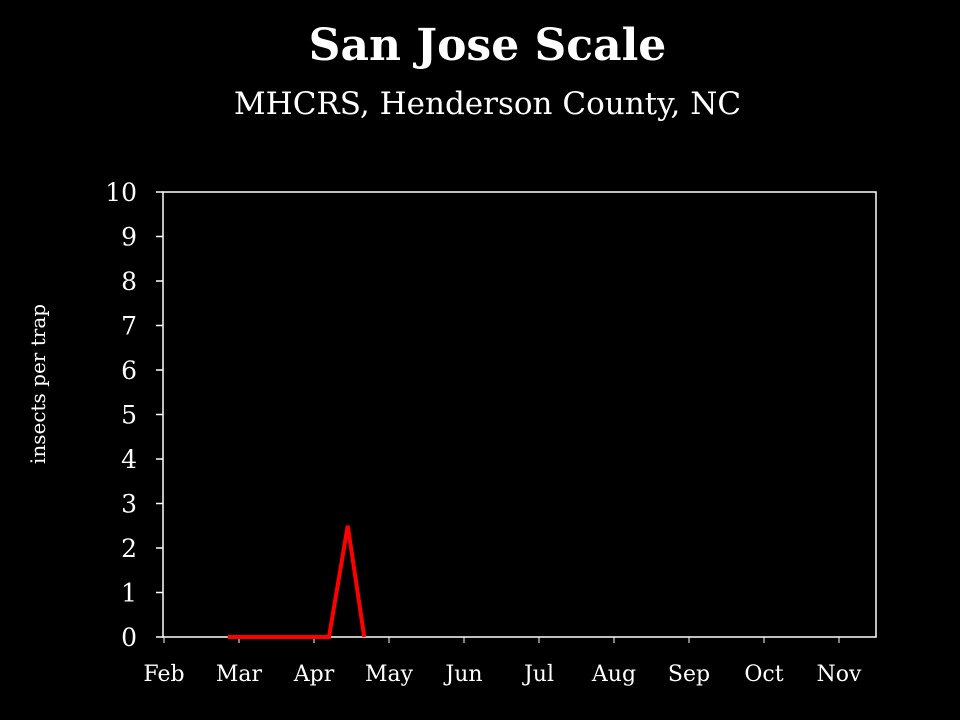 The width and height of the screenshot is (960, 720). I want to click on y-tick-label: 5, so click(129, 415).